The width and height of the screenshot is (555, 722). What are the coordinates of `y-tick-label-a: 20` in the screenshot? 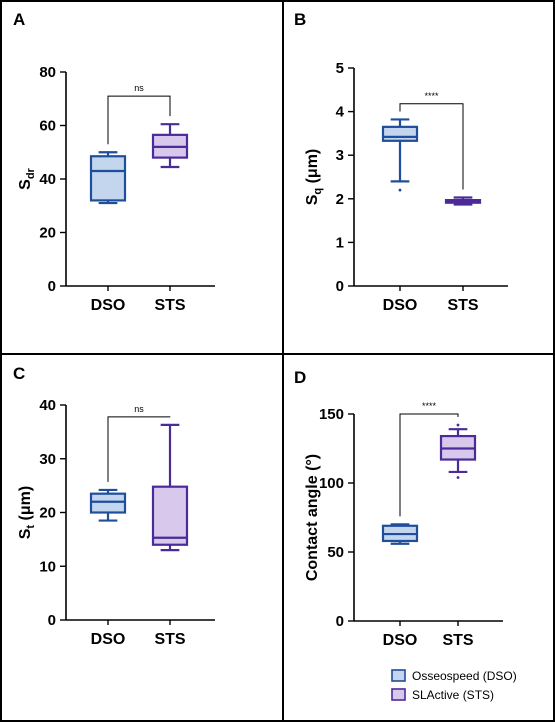 It's located at (47, 233).